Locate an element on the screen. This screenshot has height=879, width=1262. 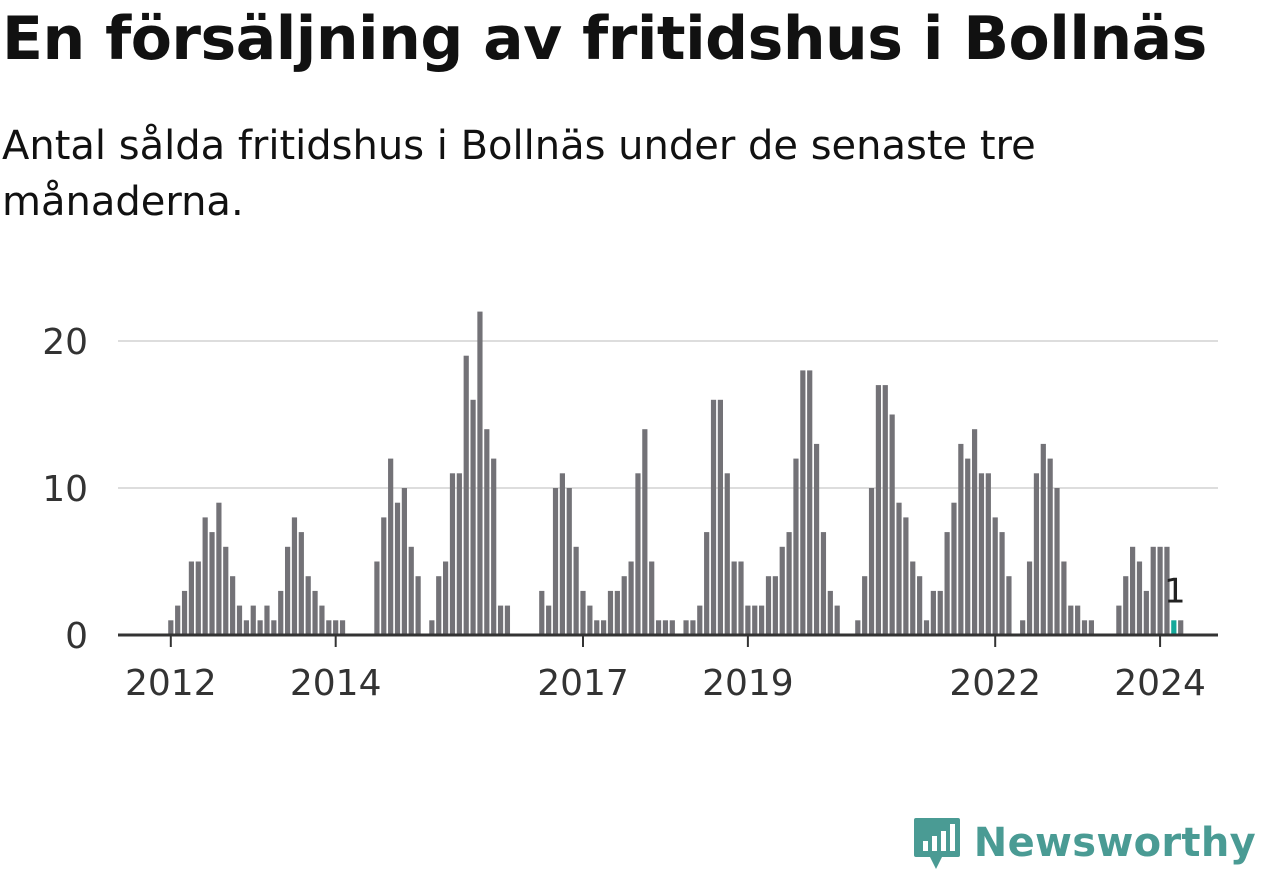
x-tick-label: 2012 is located at coordinates (171, 683).